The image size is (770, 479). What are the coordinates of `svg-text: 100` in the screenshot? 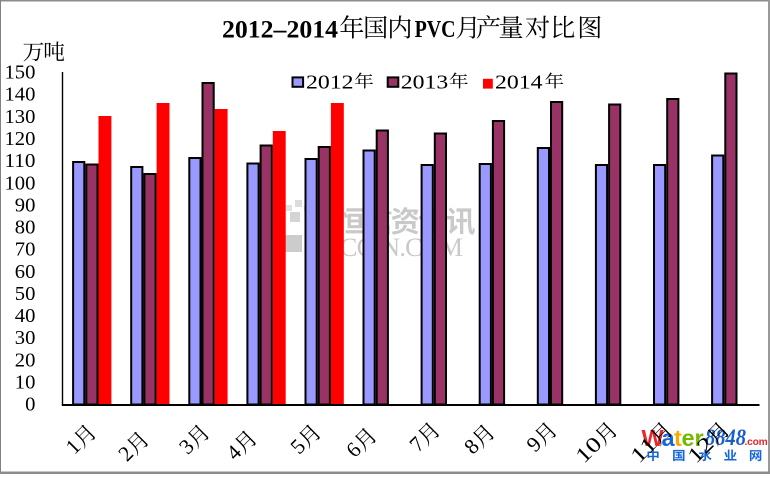 It's located at (20, 183).